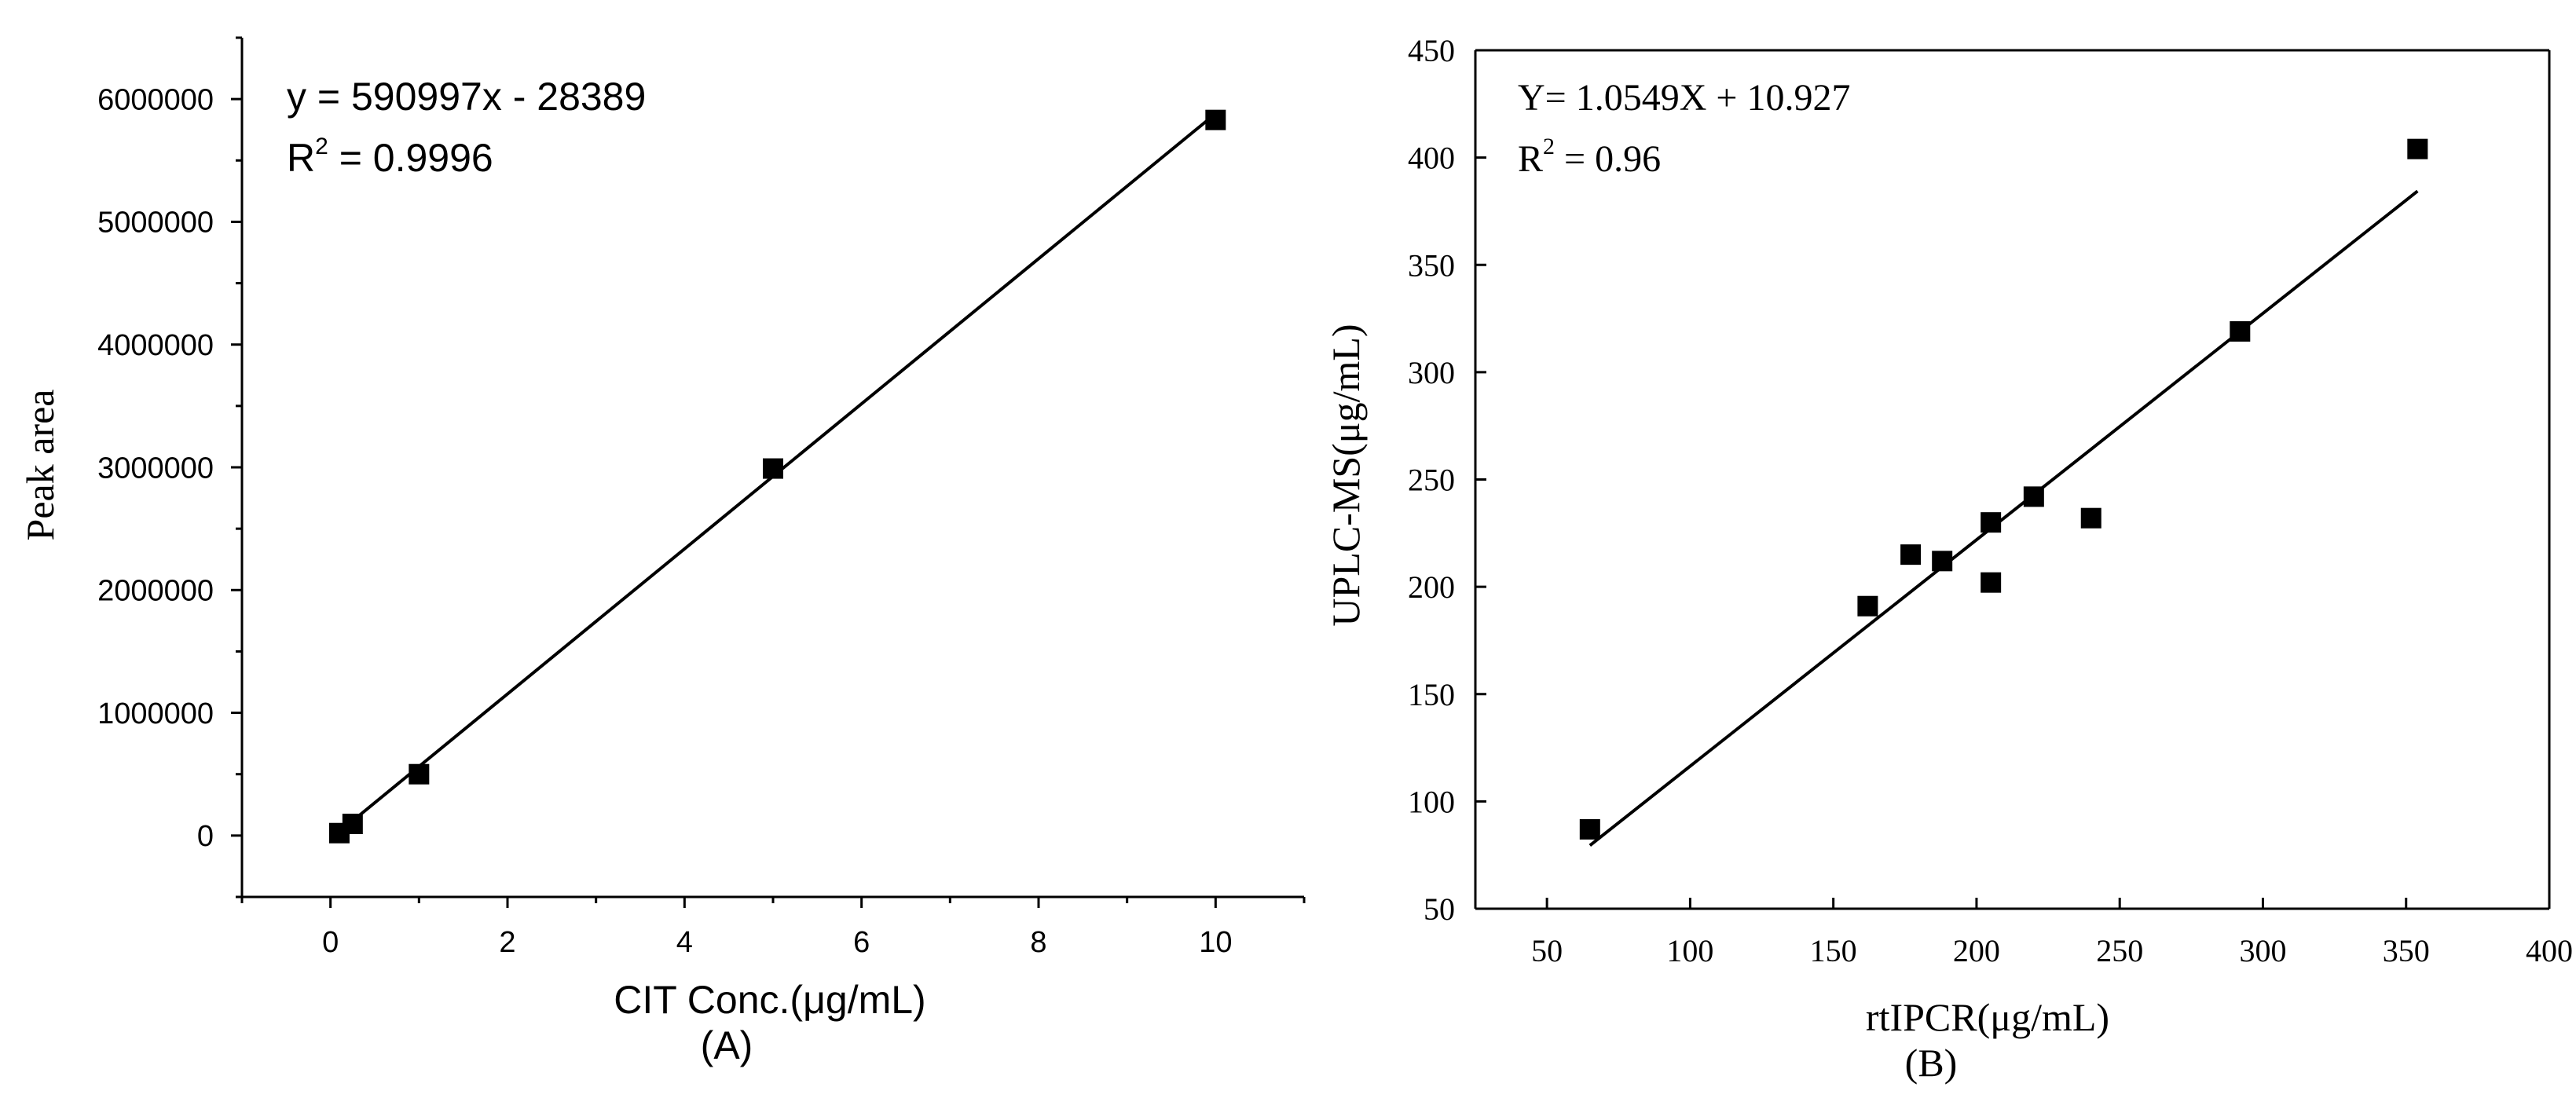 Image resolution: width=2576 pixels, height=1098 pixels. What do you see at coordinates (1346, 475) in the screenshot?
I see `panel-b-y-axis-label: UPLC-MS(μg/mL)` at bounding box center [1346, 475].